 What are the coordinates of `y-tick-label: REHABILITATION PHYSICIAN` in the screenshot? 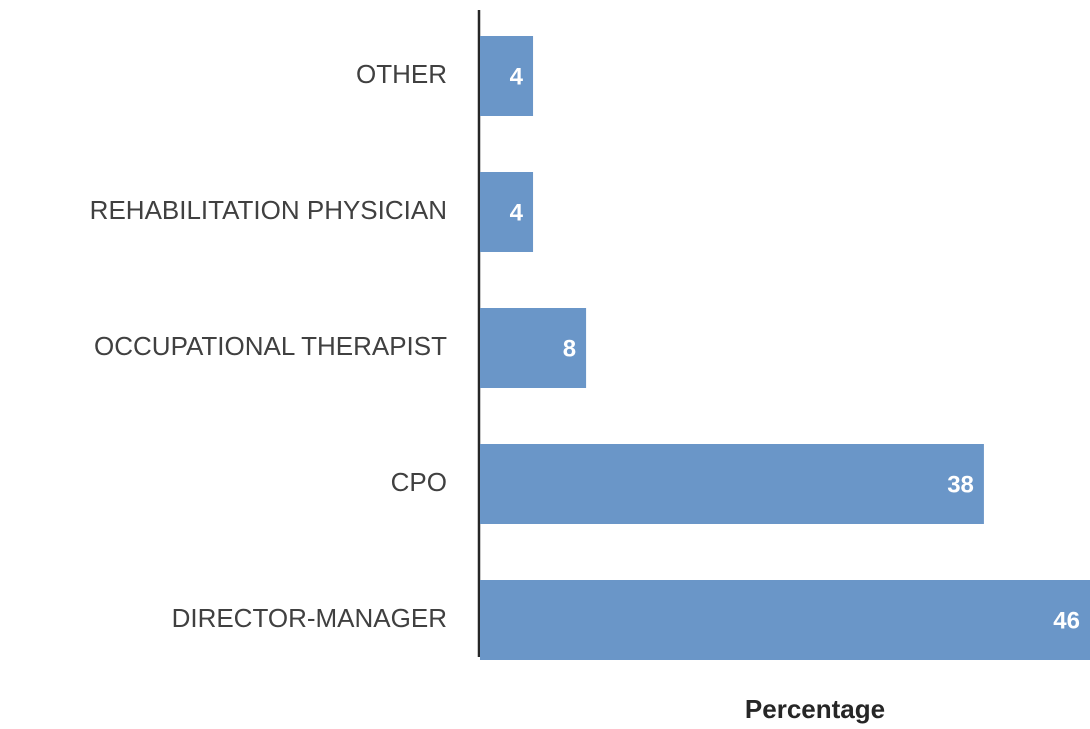 It's located at (268, 210).